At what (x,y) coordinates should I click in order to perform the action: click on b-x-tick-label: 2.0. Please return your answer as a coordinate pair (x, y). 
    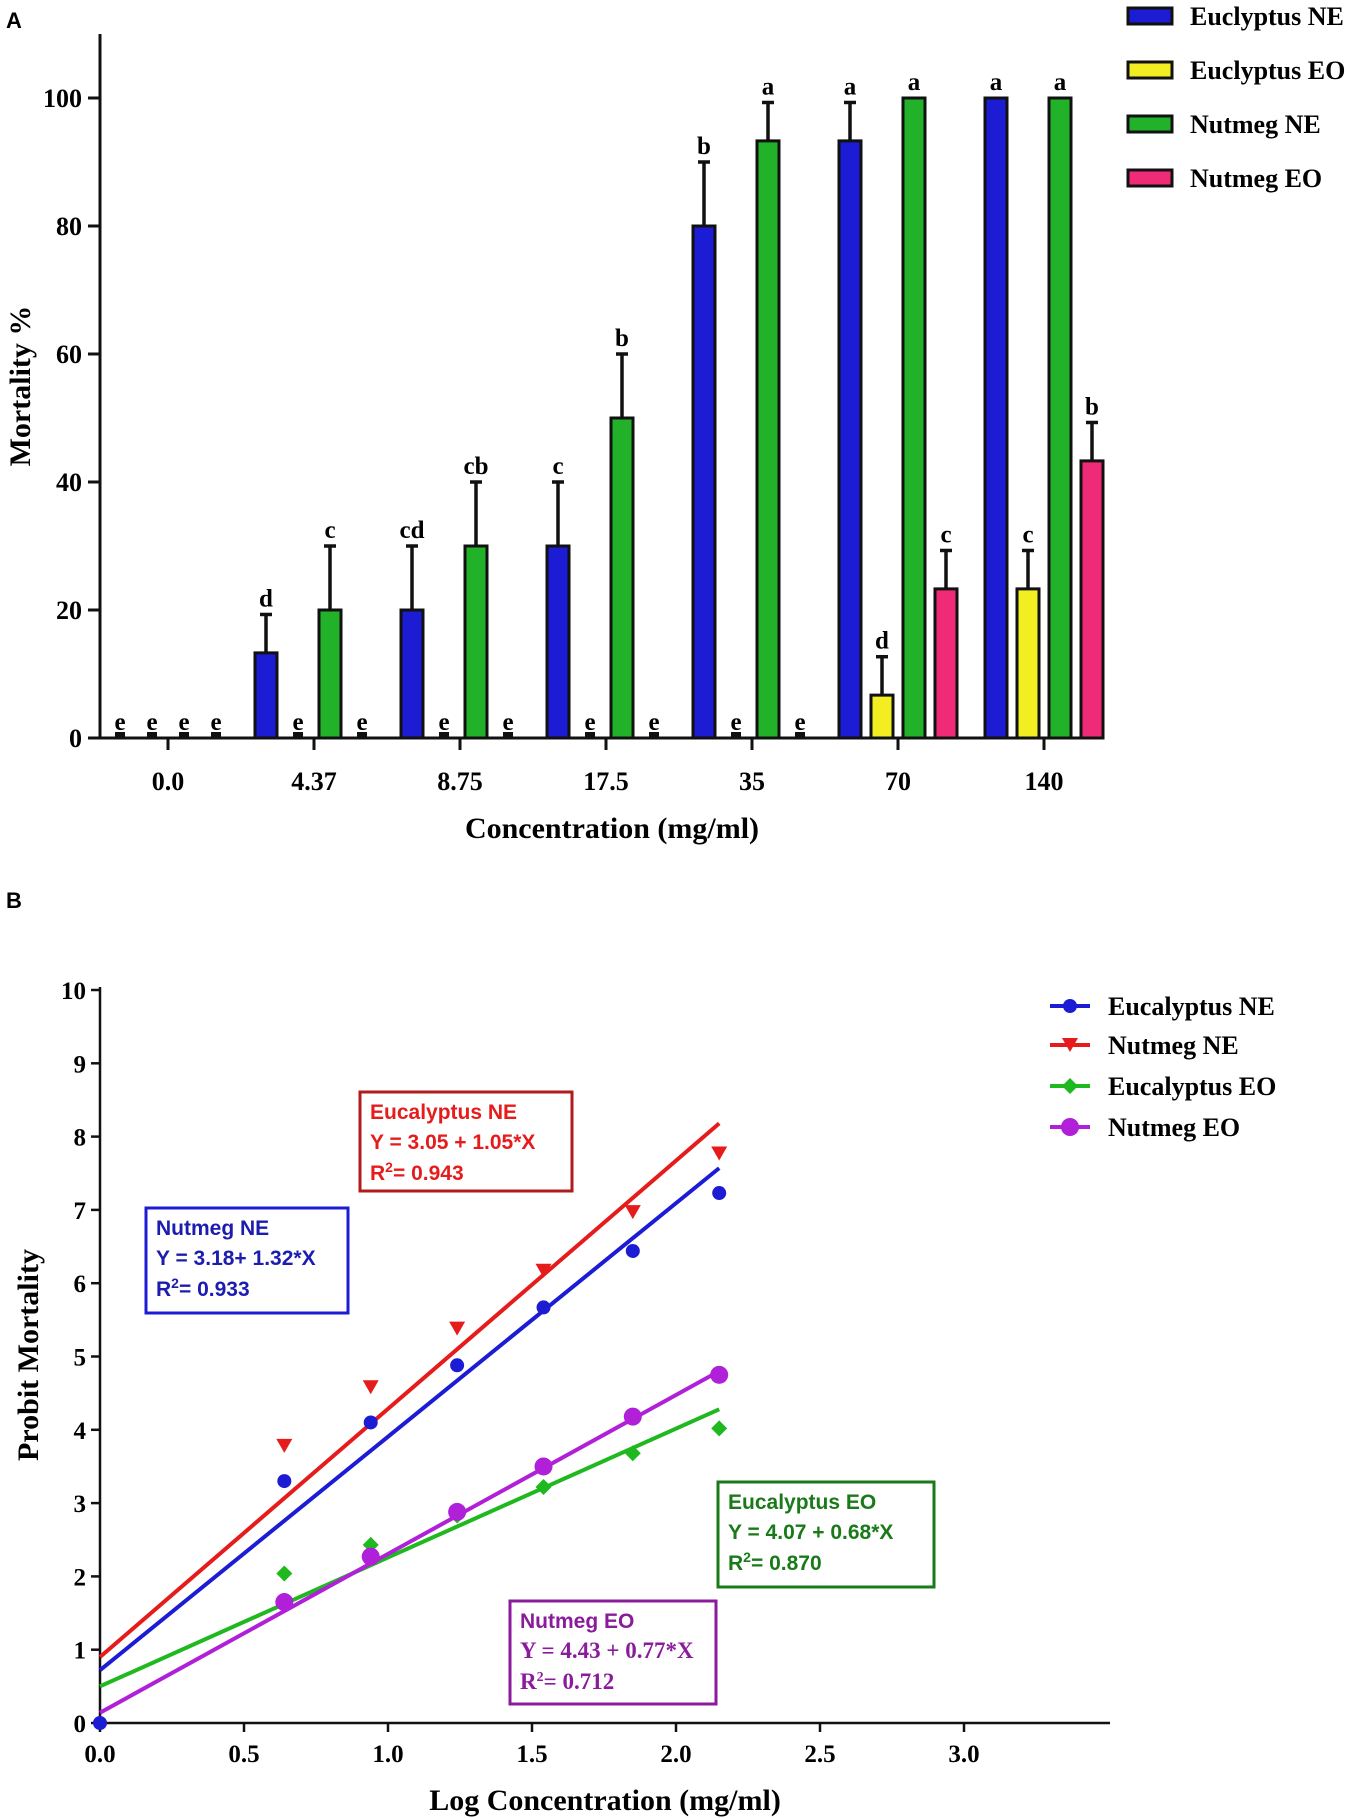
    Looking at the image, I should click on (675, 1754).